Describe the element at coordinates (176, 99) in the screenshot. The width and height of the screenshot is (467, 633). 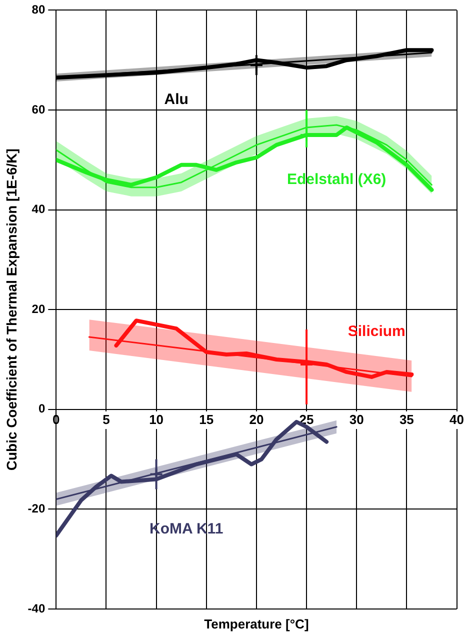
I see `series-label: Alu` at that location.